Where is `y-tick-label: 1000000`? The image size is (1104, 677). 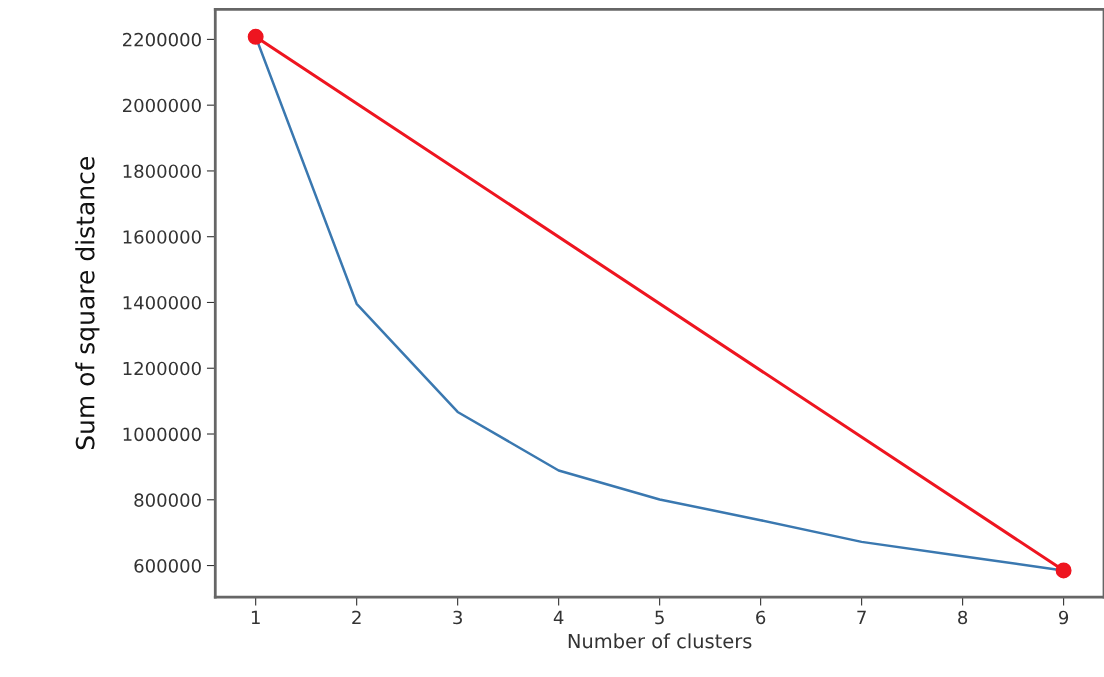 y-tick-label: 1000000 is located at coordinates (162, 434).